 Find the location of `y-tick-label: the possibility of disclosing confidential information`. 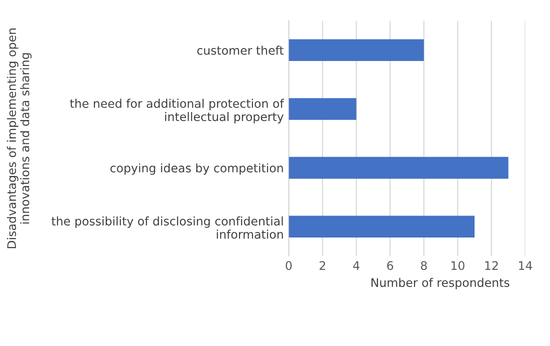

y-tick-label: the possibility of disclosing confidential information is located at coordinates (167, 227).